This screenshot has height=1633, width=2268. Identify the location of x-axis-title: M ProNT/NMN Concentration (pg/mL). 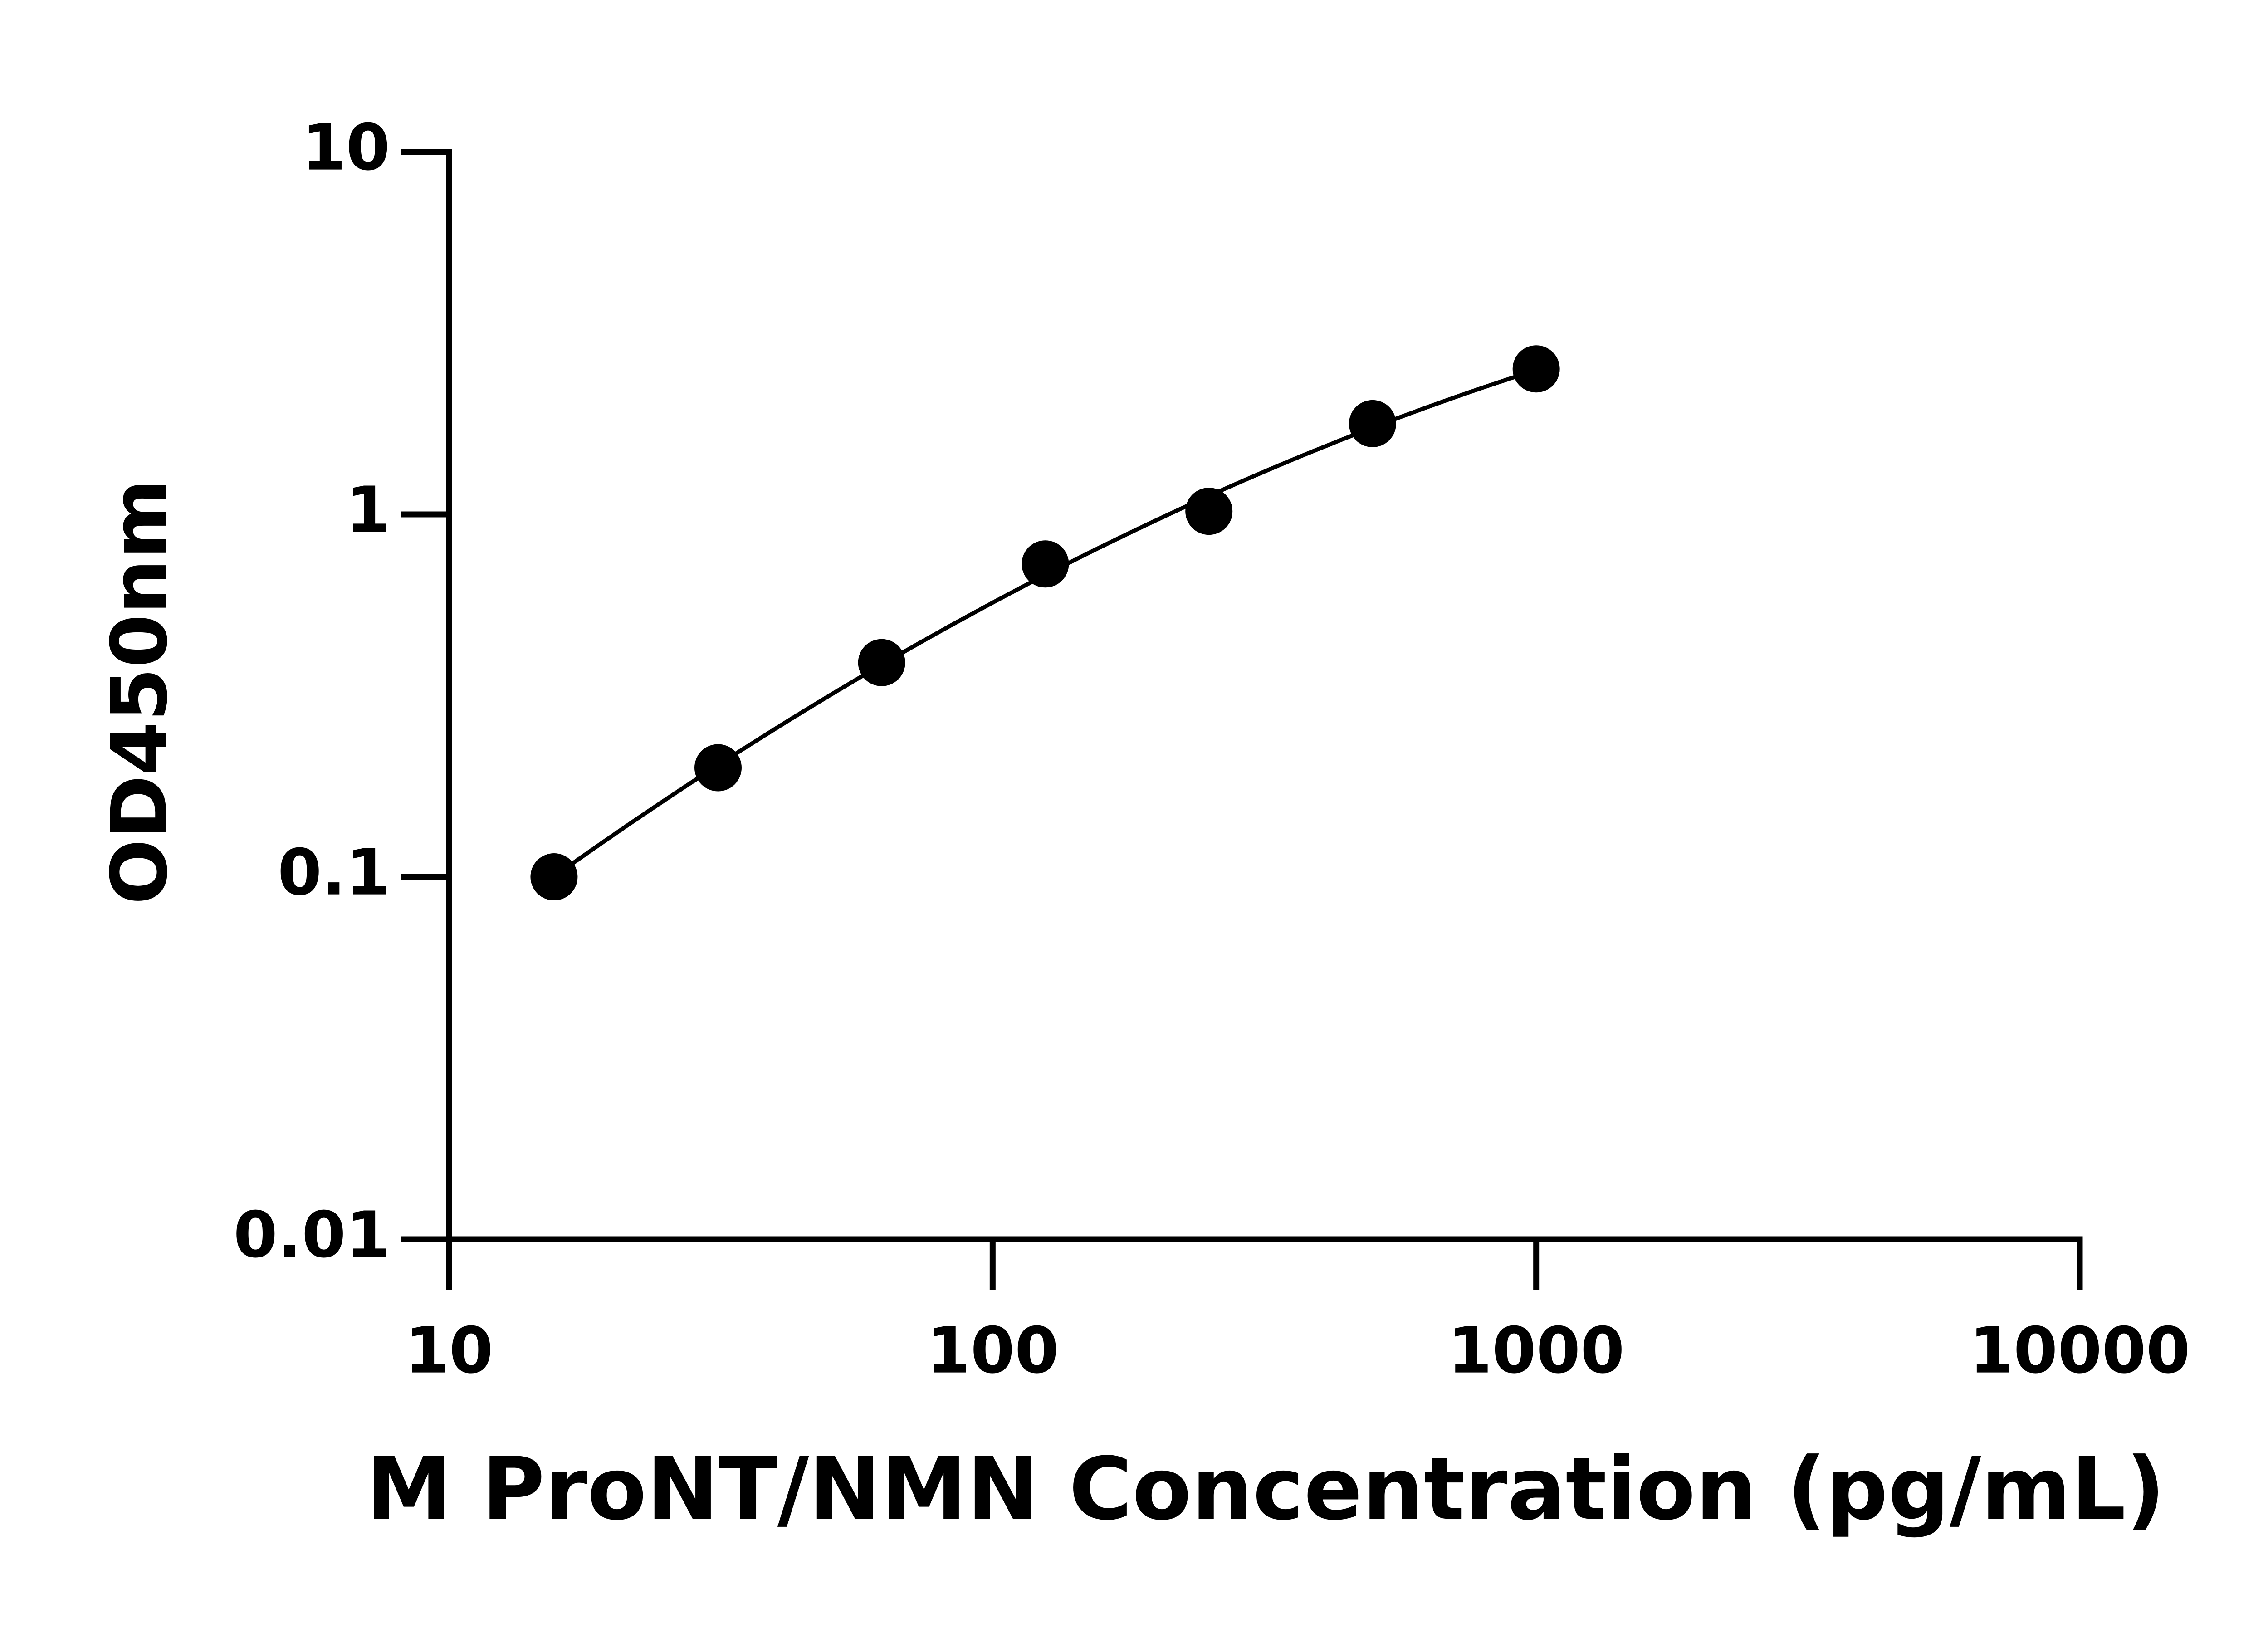
(1265, 1489).